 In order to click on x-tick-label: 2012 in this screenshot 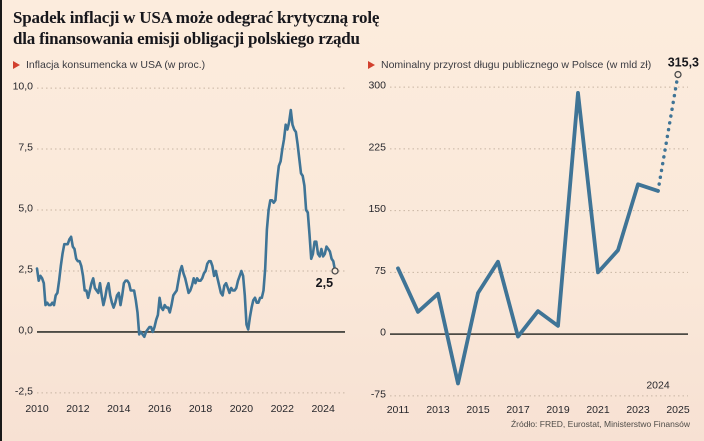, I will do `click(78, 409)`.